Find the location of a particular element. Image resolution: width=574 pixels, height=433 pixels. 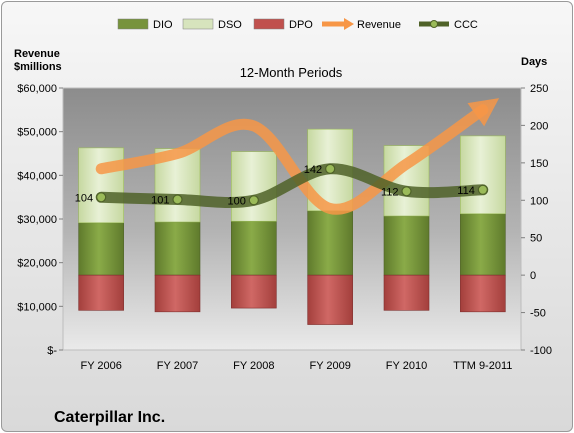

x-tick-label-1: FY 2006 is located at coordinates (100, 366).